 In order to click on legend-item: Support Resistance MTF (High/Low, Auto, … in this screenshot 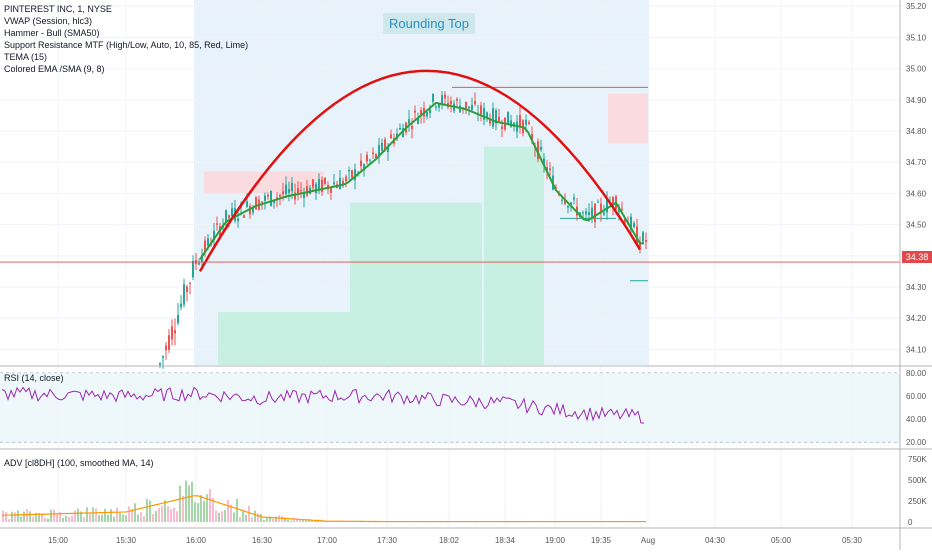, I will do `click(126, 45)`.